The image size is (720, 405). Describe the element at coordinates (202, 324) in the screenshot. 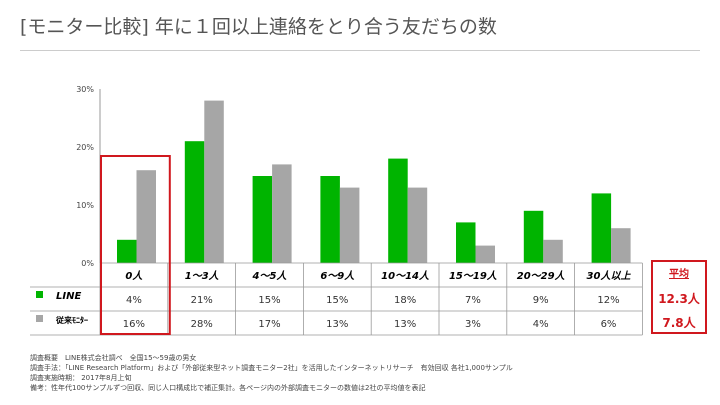

I see `data-label: 28%` at that location.